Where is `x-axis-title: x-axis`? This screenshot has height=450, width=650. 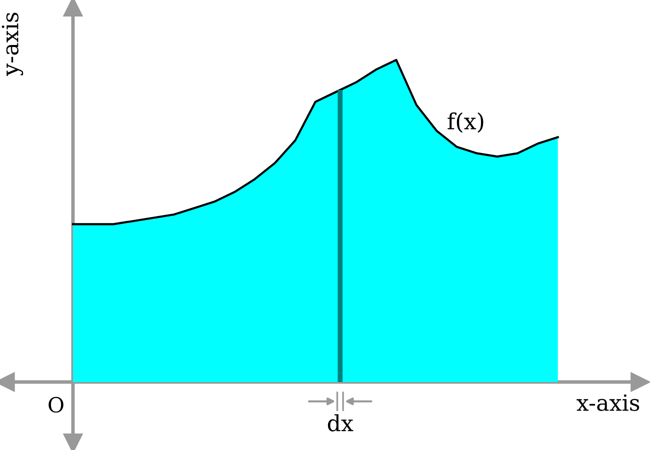
x-axis-title: x-axis is located at coordinates (608, 403).